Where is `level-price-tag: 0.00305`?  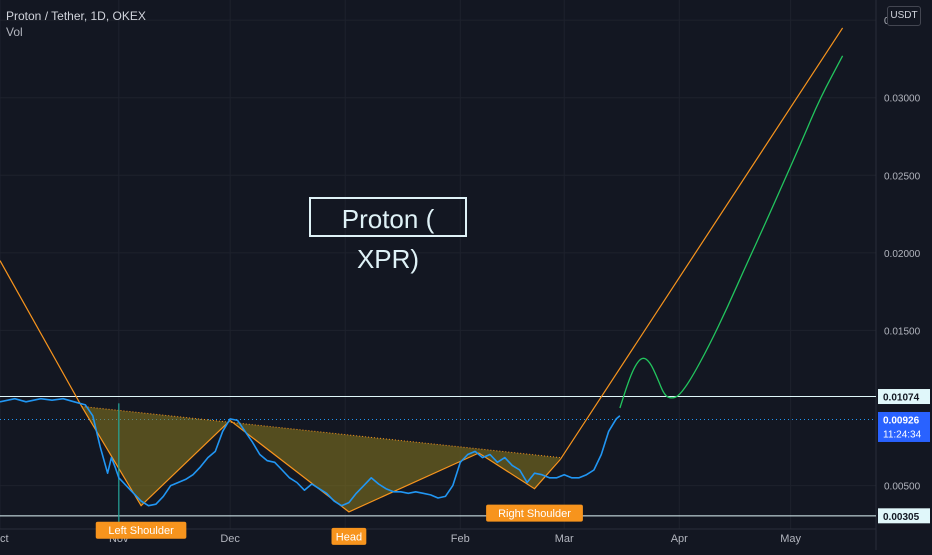 level-price-tag: 0.00305 is located at coordinates (904, 516).